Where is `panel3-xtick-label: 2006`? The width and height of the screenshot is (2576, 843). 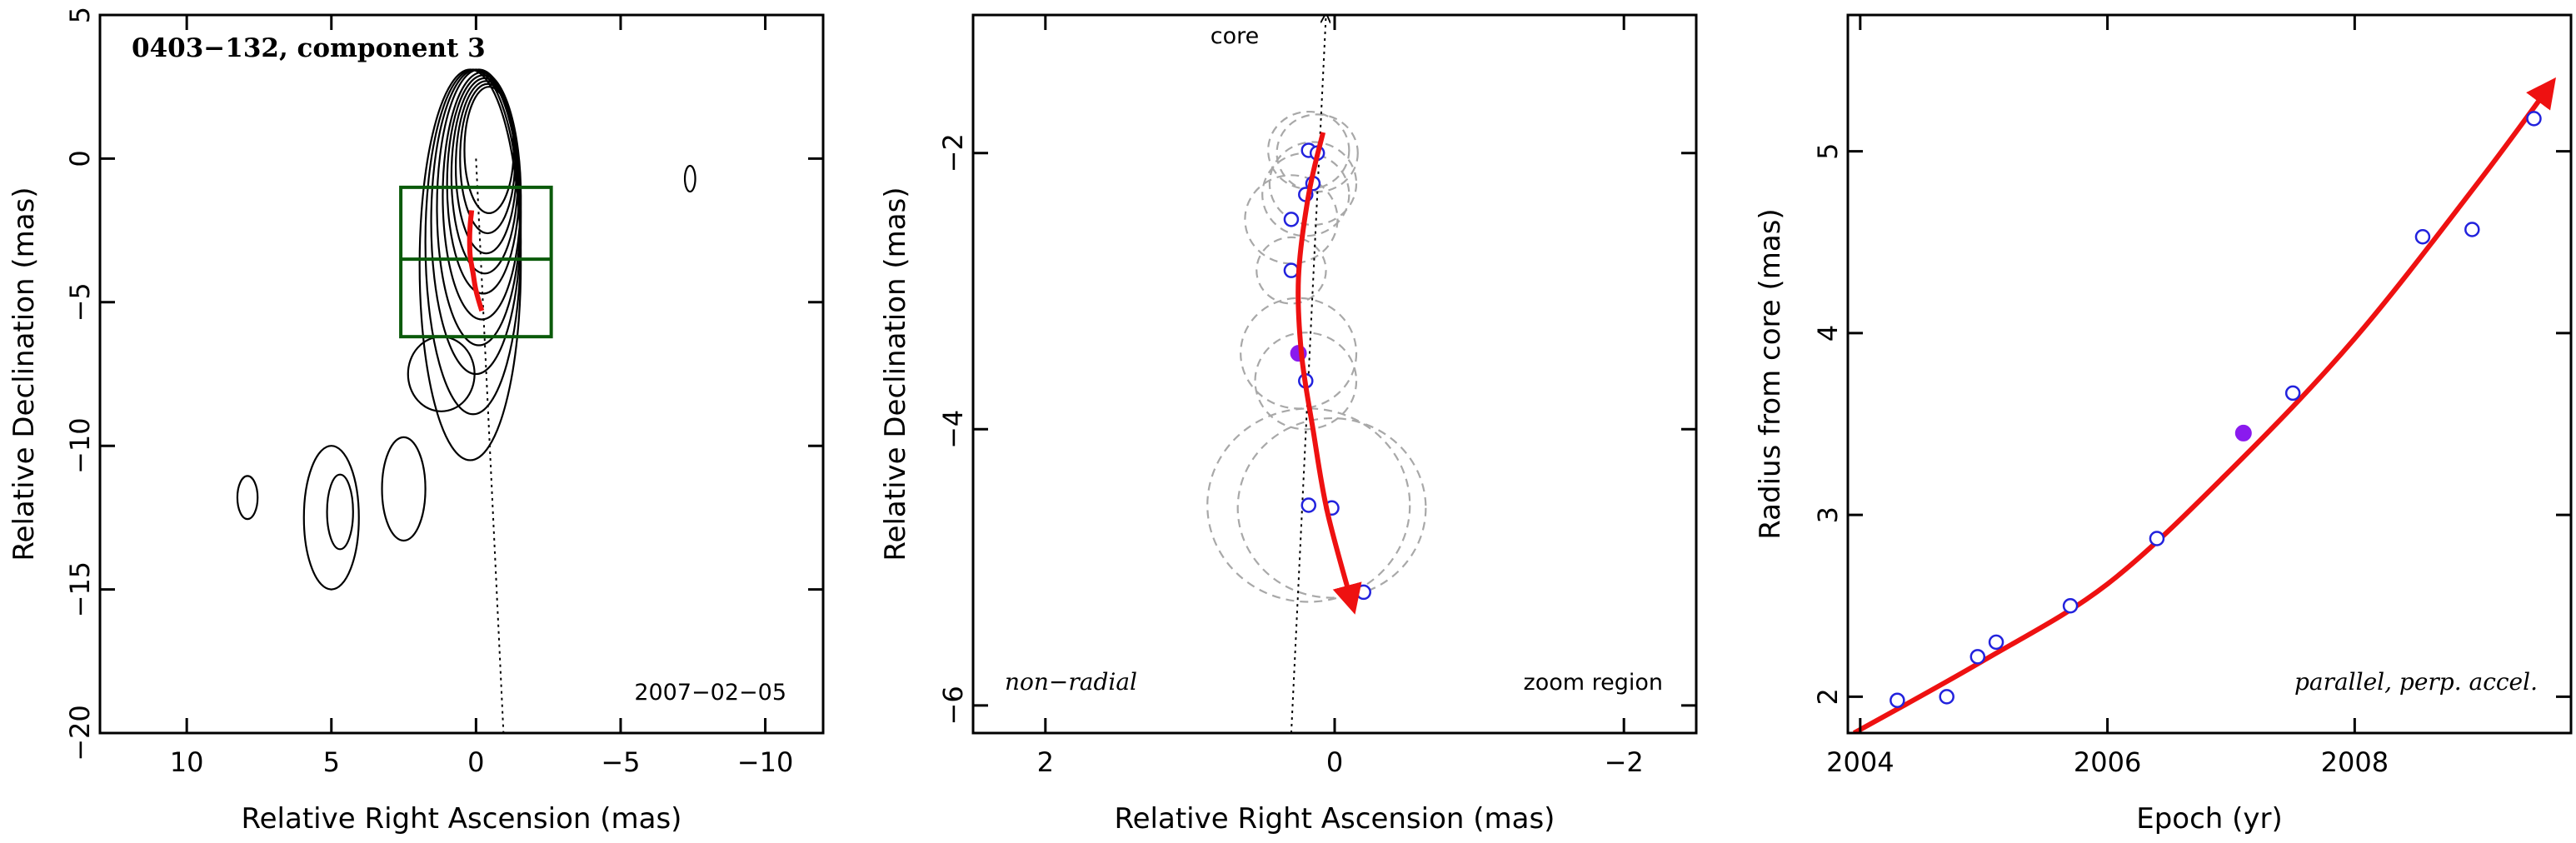
panel3-xtick-label: 2006 is located at coordinates (2107, 762).